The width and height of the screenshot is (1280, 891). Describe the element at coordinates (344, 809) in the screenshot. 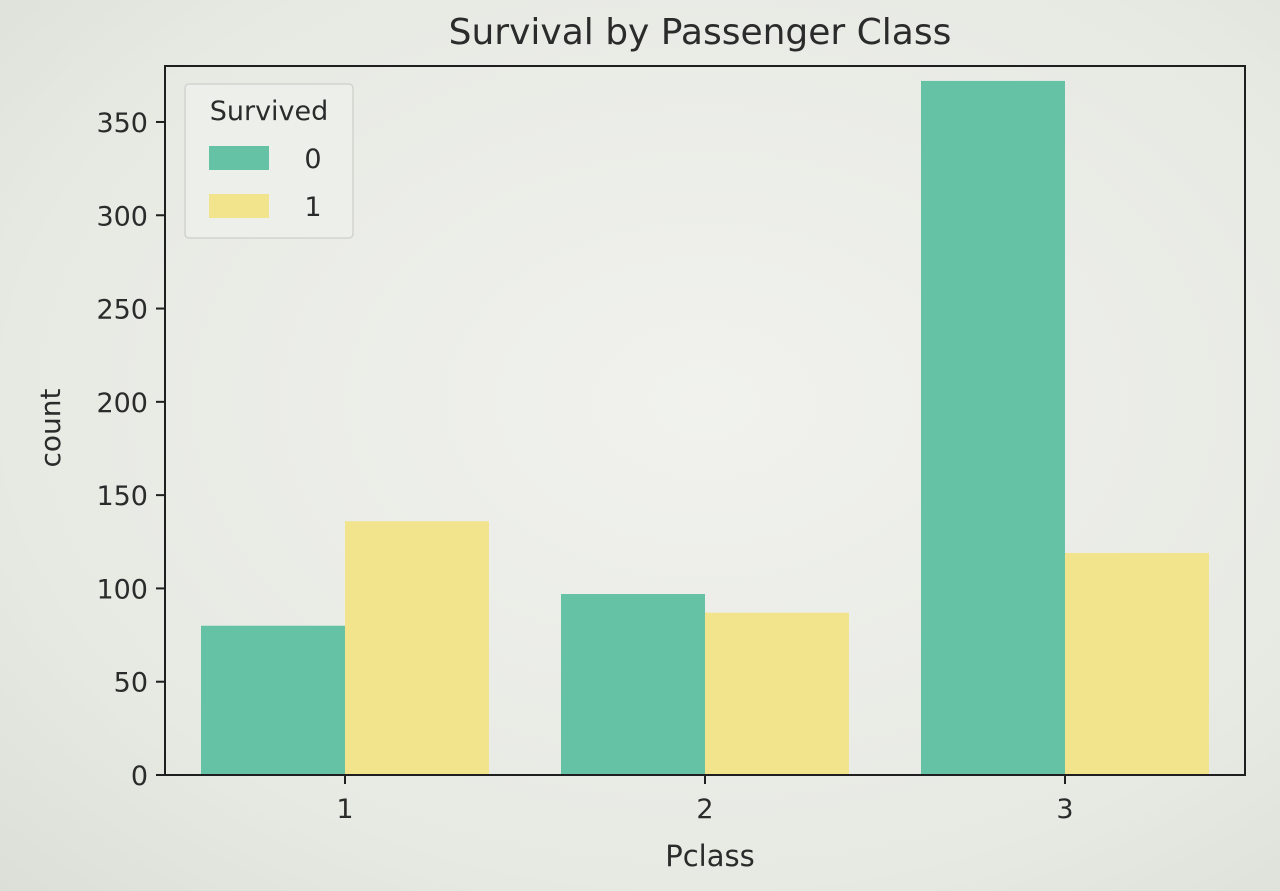

I see `x-tick-label: 1` at that location.